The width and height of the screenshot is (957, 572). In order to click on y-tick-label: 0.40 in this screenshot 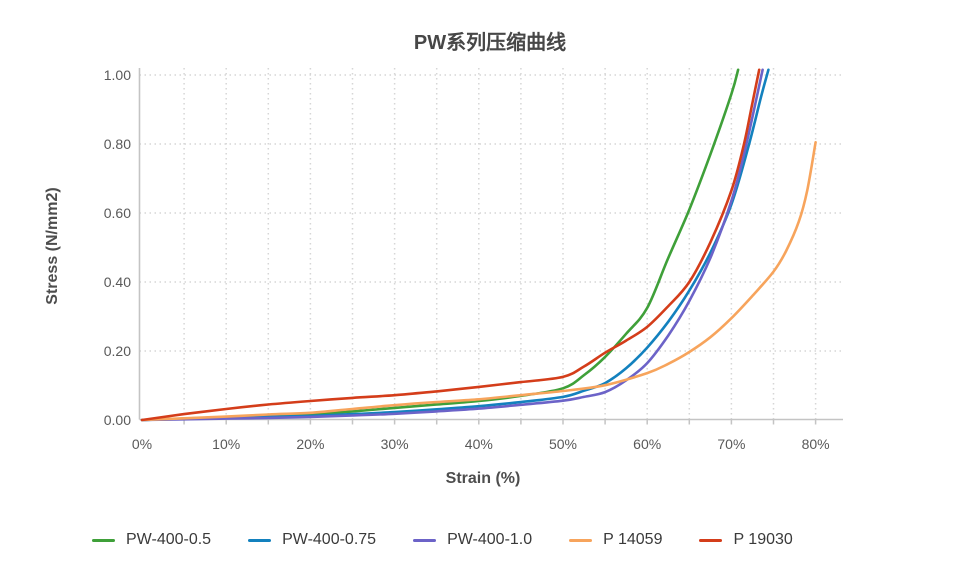, I will do `click(117, 282)`.